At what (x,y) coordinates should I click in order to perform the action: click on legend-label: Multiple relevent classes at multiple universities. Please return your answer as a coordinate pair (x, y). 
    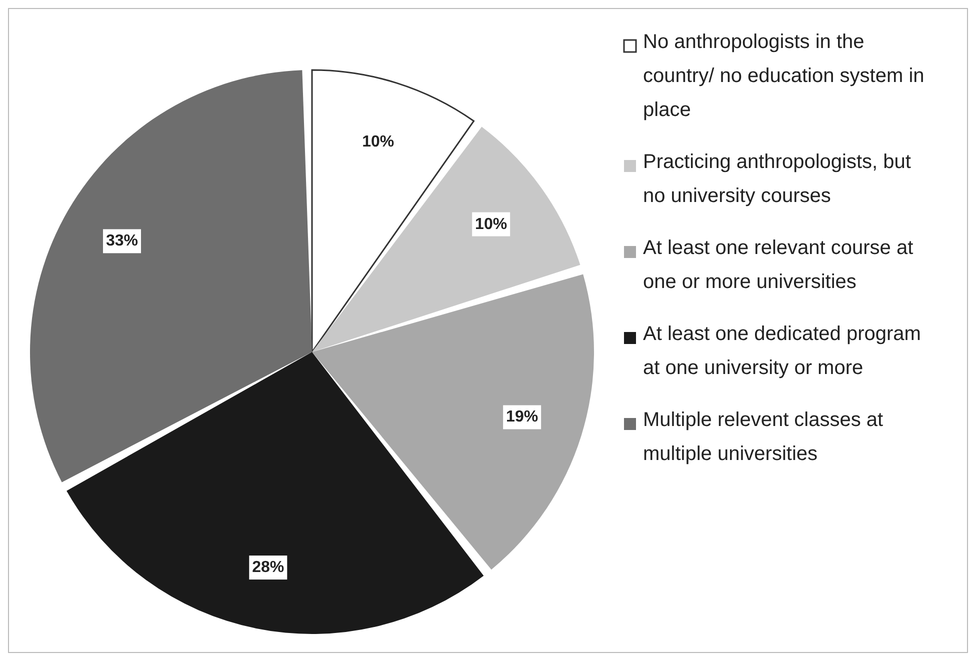
    Looking at the image, I should click on (763, 437).